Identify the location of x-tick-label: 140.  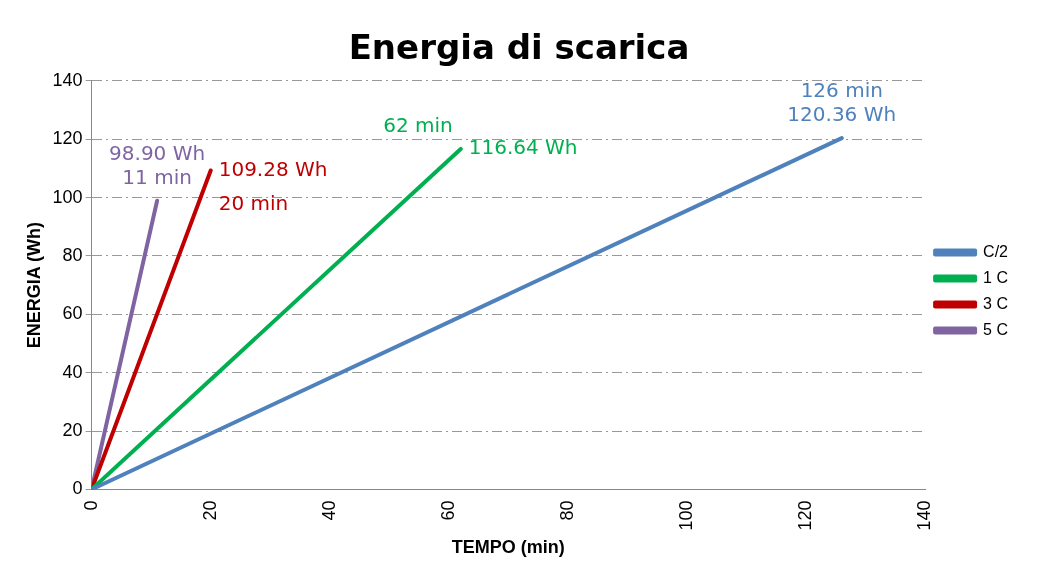
(924, 515).